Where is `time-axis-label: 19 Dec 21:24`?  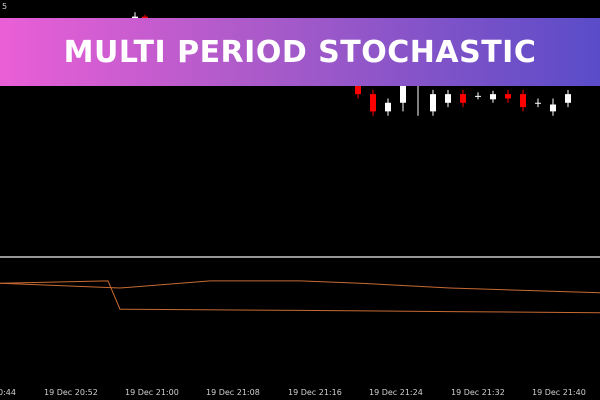
time-axis-label: 19 Dec 21:24 is located at coordinates (396, 392).